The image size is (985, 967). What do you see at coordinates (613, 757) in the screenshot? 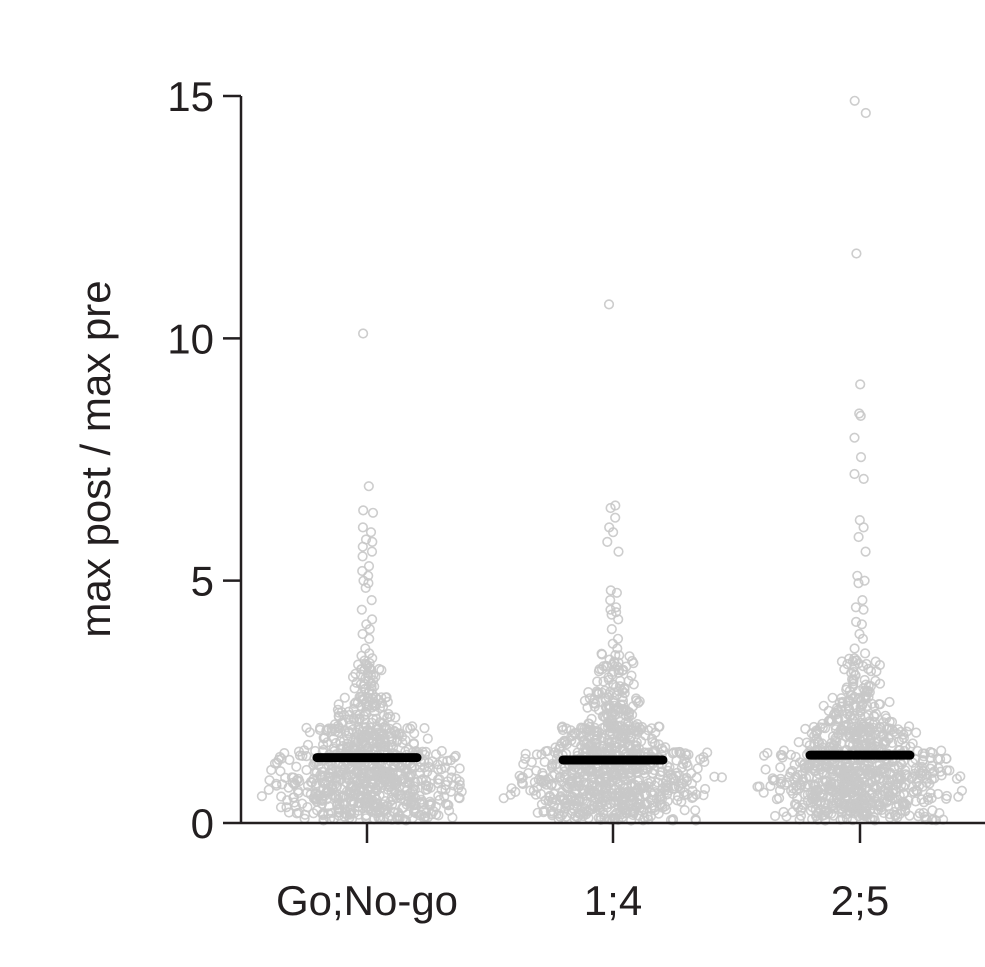
I see `median-lines` at bounding box center [613, 757].